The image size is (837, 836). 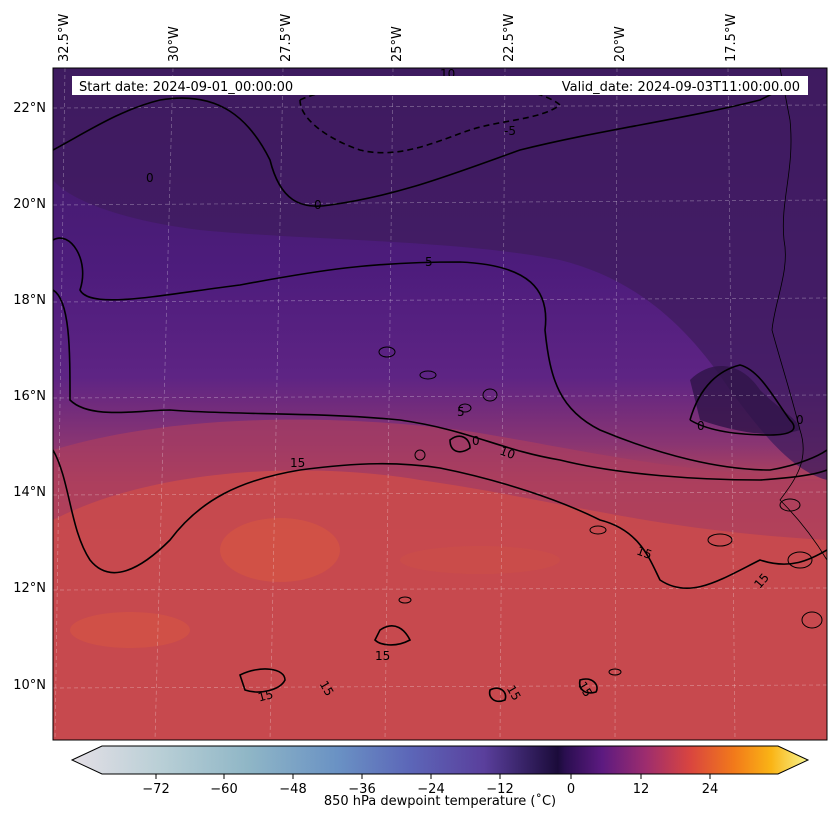 I want to click on colorbar-tick-label: 24, so click(x=710, y=789).